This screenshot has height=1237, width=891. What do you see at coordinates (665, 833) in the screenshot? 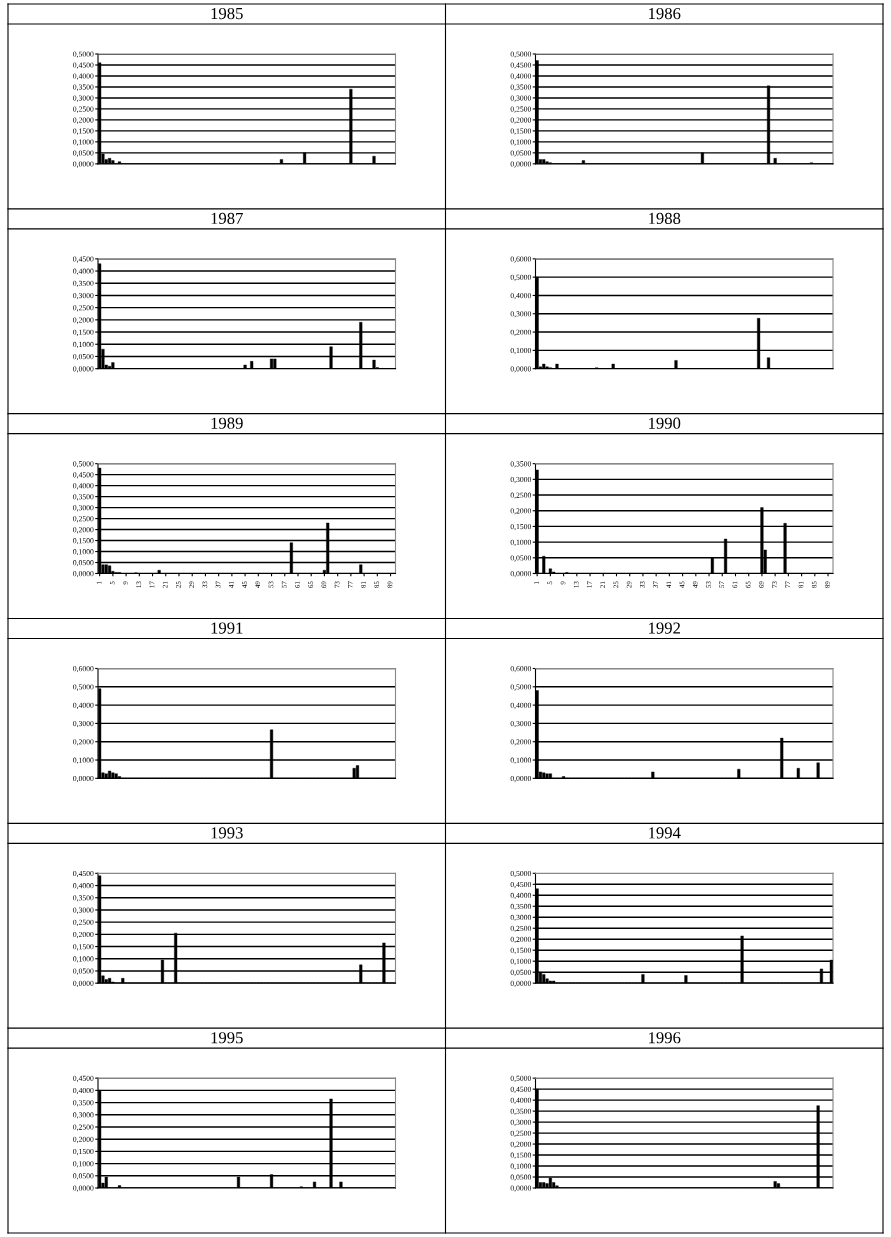
I see `chart-title: 1994` at bounding box center [665, 833].